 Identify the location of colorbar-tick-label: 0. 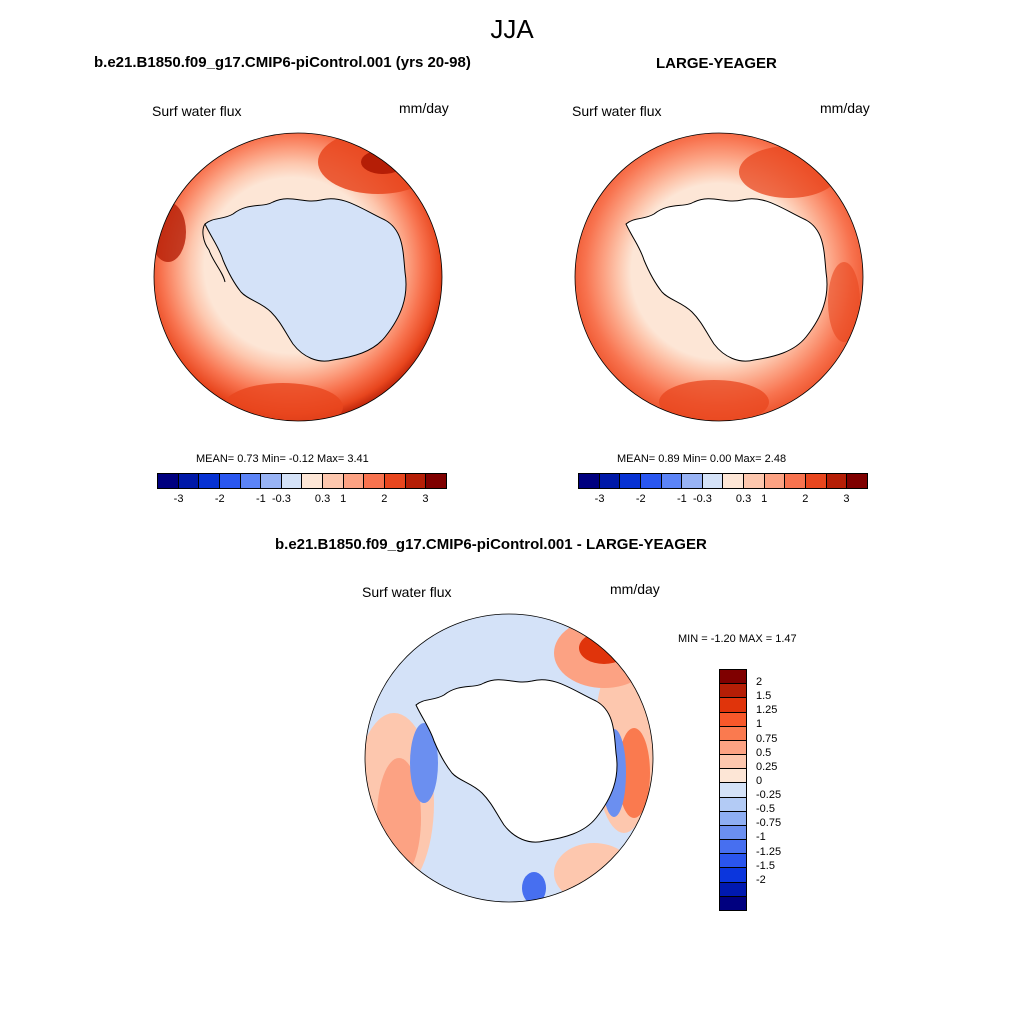
(759, 780).